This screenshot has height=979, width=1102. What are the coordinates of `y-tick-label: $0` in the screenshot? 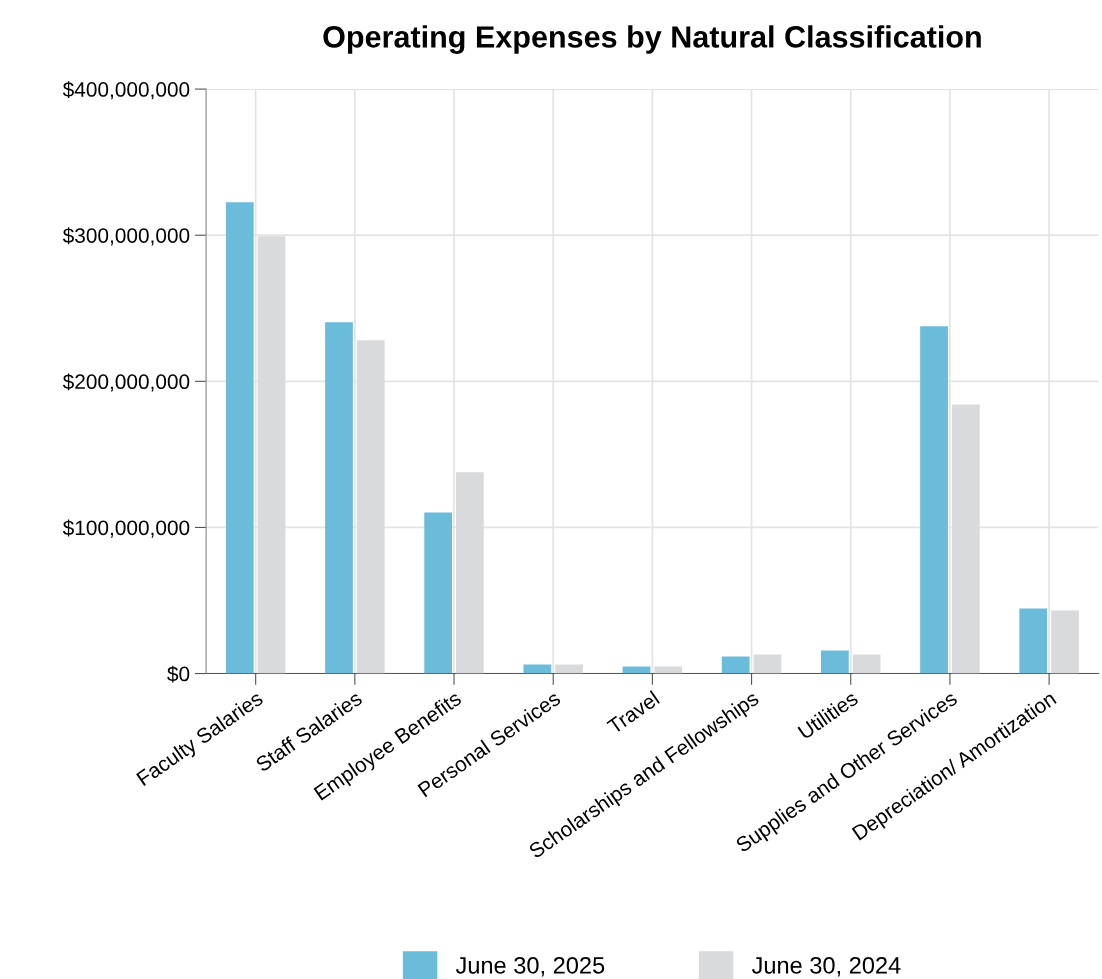 It's located at (178, 674).